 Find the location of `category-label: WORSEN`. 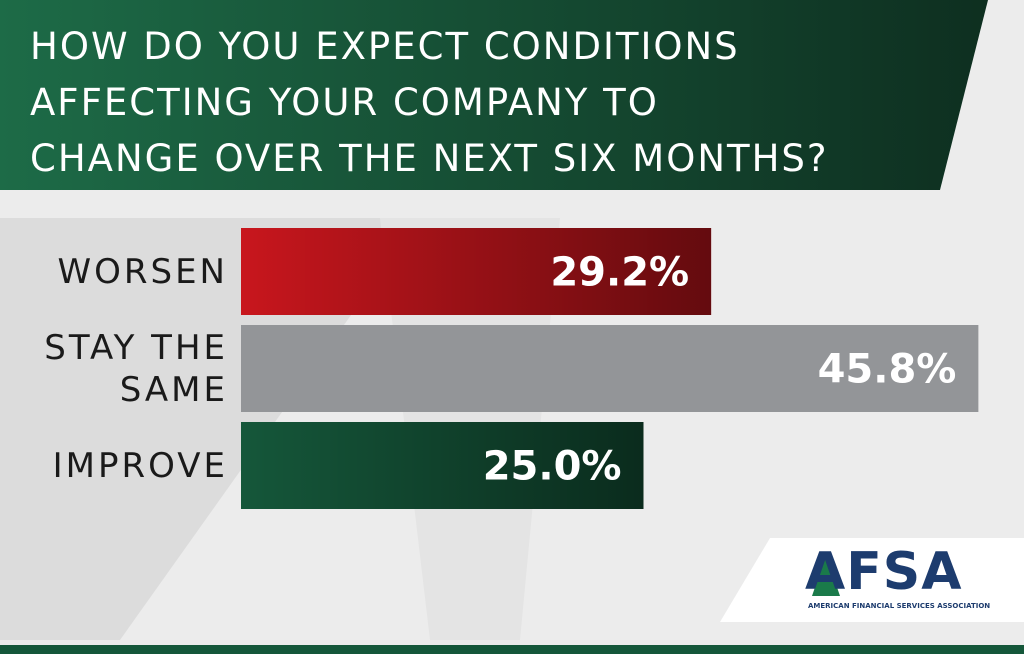

category-label: WORSEN is located at coordinates (142, 271).